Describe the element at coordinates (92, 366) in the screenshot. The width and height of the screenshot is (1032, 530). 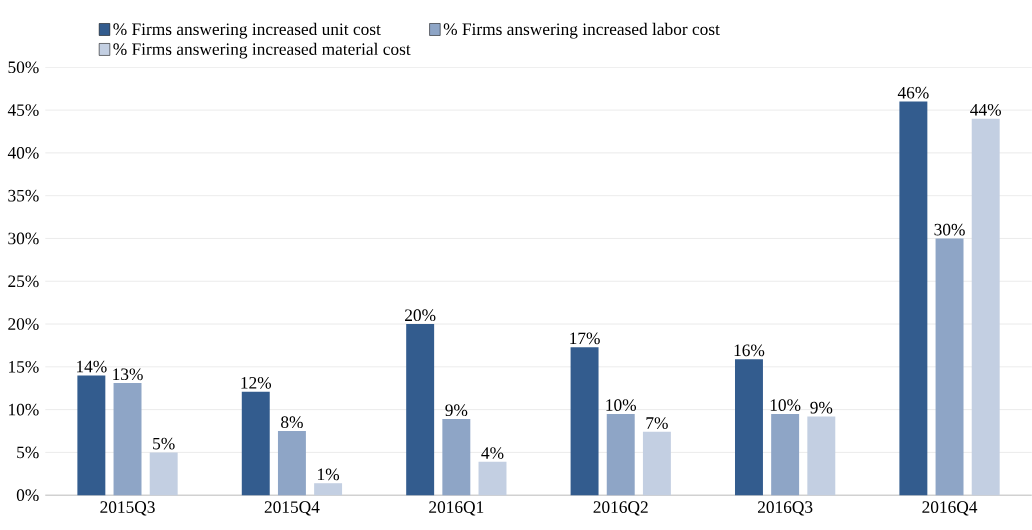
I see `data-label: 14%` at that location.